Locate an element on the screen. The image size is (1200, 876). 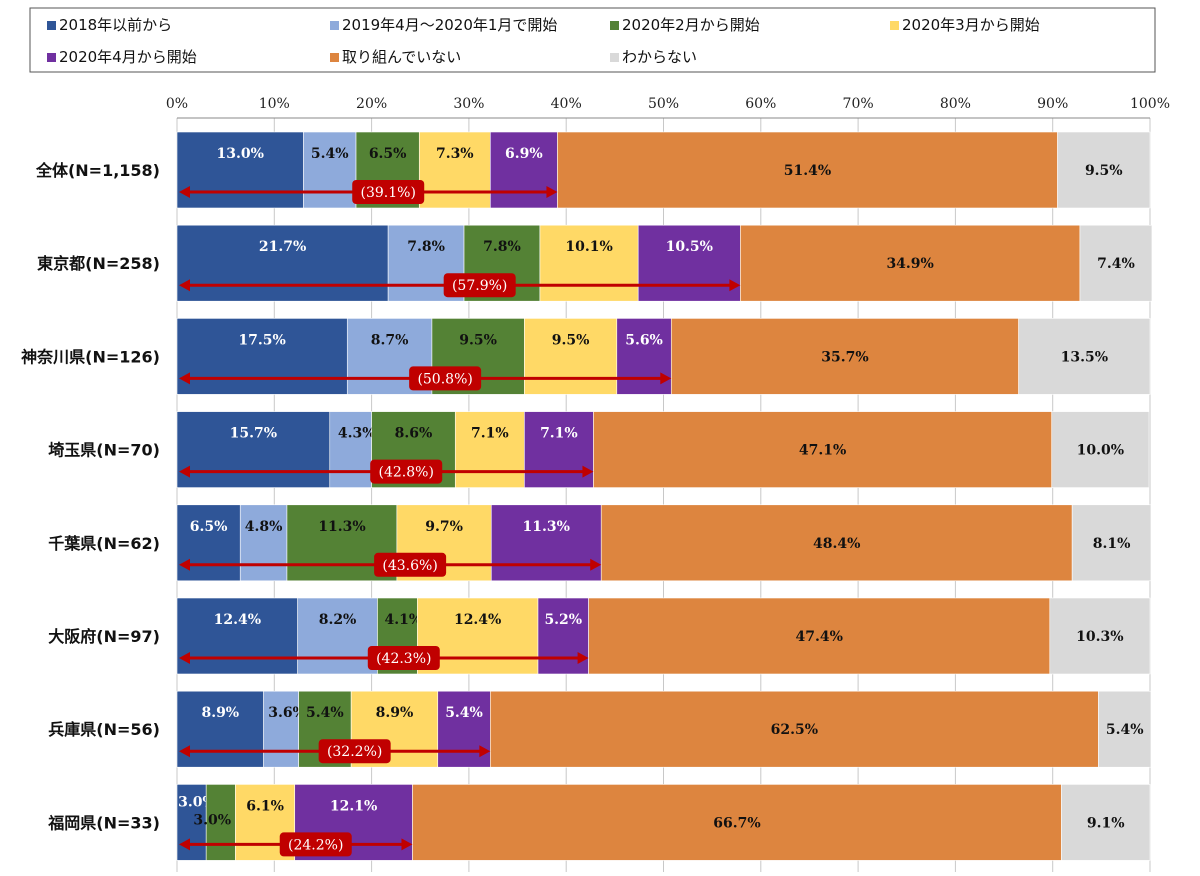
x-axis: 0% 10% 20% 30% 40% 50% 60% 70% 80% 90% 100% is located at coordinates (668, 107).